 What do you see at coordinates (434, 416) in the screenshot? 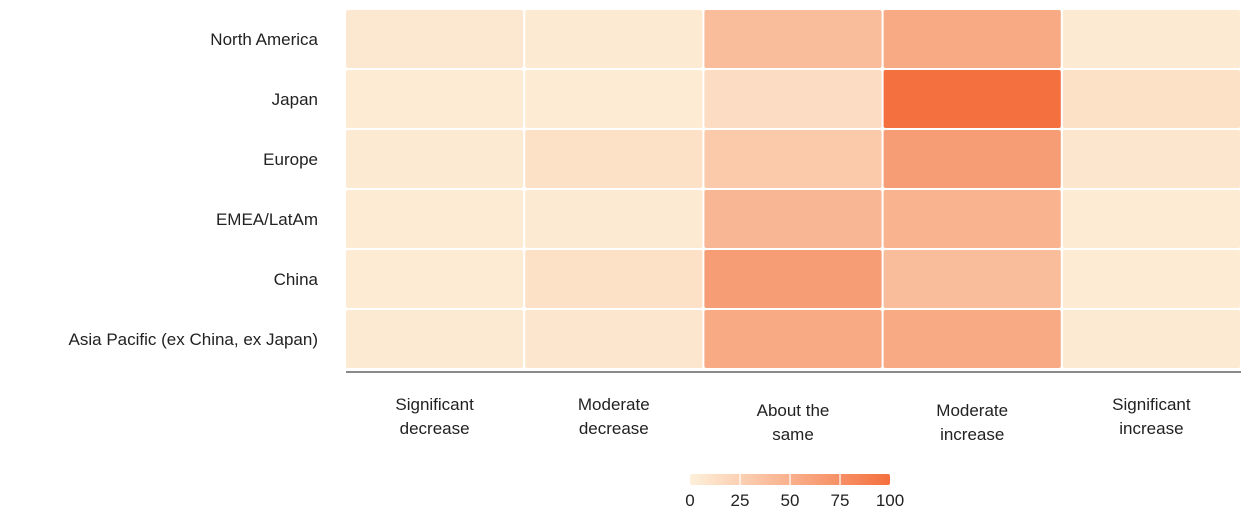
I see `column-label: Significant decrease` at bounding box center [434, 416].